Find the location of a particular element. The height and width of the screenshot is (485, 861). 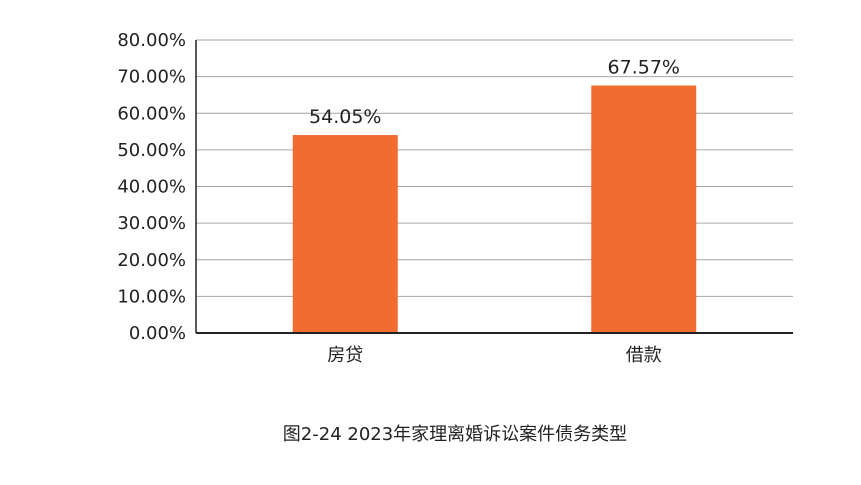

figure-caption: 图2-24 2023年家理离婚诉讼案件债务类型 is located at coordinates (455, 434).